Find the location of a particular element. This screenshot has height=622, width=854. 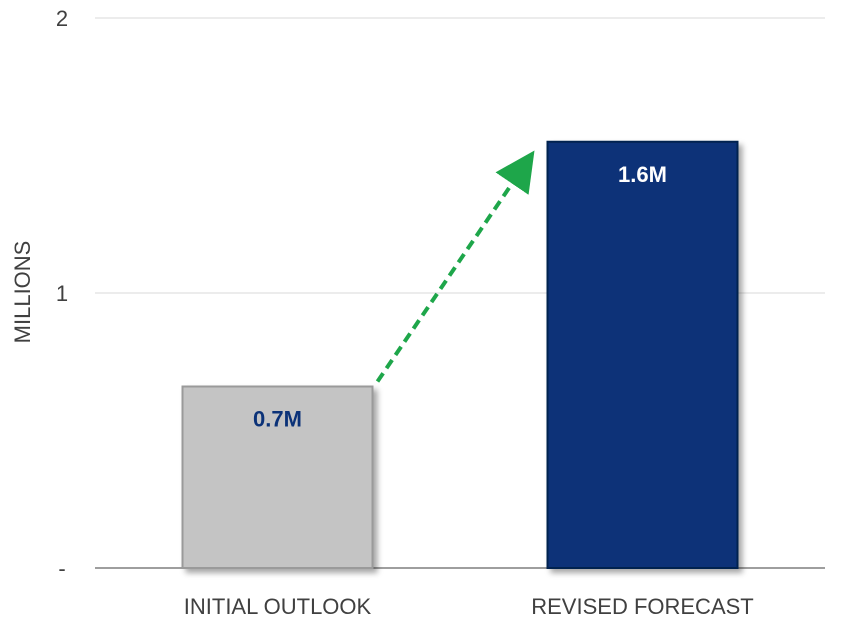

y-tick-label: 2 is located at coordinates (62, 18).